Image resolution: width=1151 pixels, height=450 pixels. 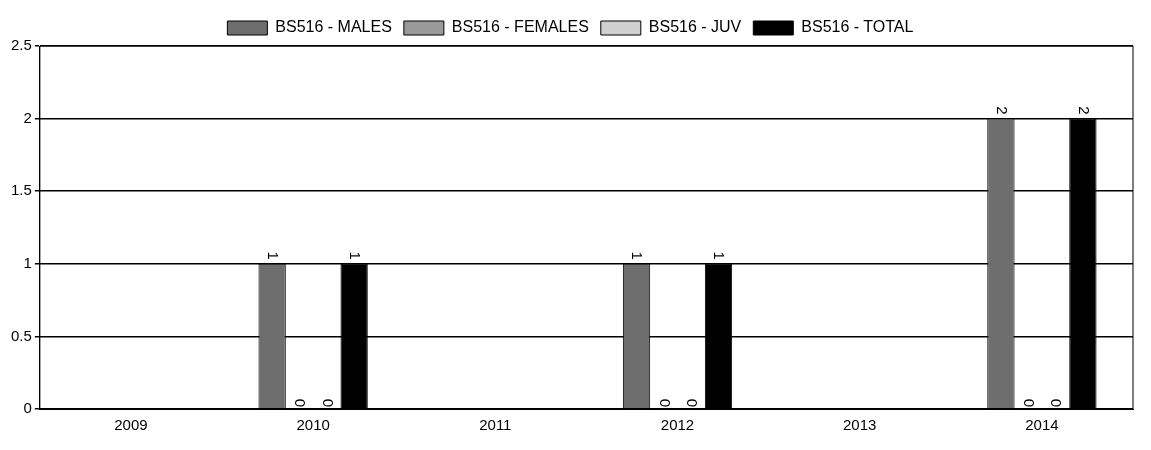 What do you see at coordinates (27, 408) in the screenshot?
I see `y-tick-label: 0` at bounding box center [27, 408].